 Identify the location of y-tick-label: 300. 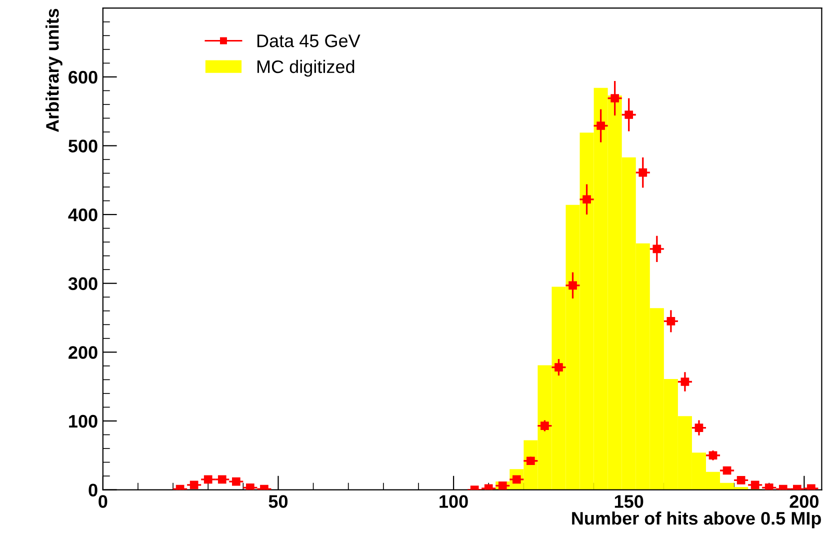
(83, 283).